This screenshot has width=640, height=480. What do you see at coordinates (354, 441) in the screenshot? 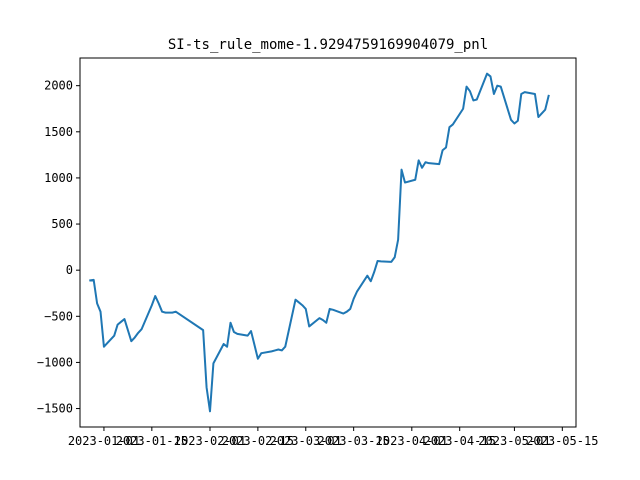
I see `x-tick-label: 2023-03-15` at bounding box center [354, 441].